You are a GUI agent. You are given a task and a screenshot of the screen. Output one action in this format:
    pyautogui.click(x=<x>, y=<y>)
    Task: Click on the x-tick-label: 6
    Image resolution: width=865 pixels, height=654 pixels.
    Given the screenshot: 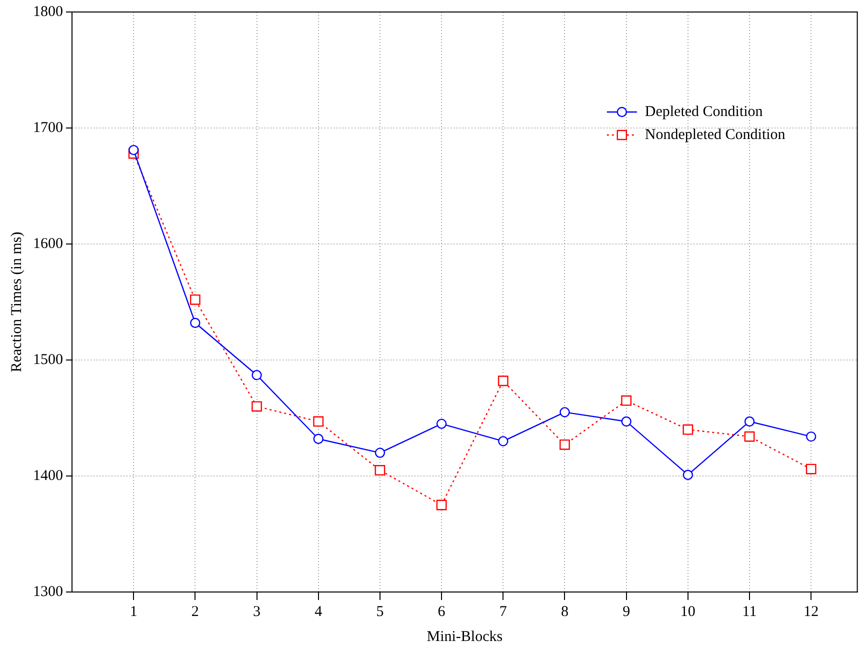 What is the action you would take?
    pyautogui.click(x=442, y=612)
    